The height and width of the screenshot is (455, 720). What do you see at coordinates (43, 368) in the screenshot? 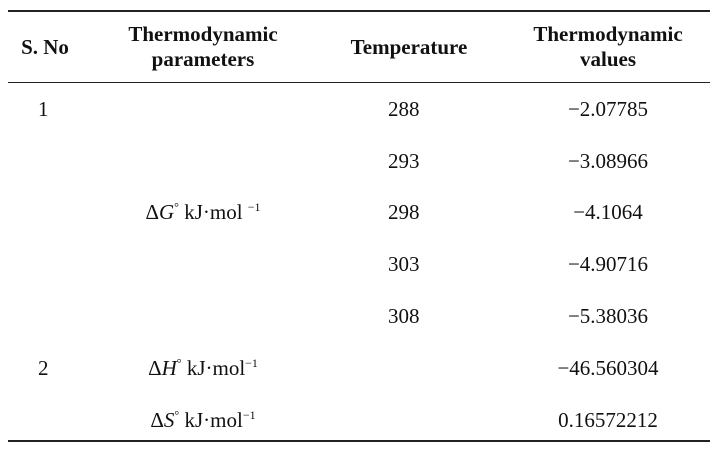
I see `row-6-sno: 2` at bounding box center [43, 368].